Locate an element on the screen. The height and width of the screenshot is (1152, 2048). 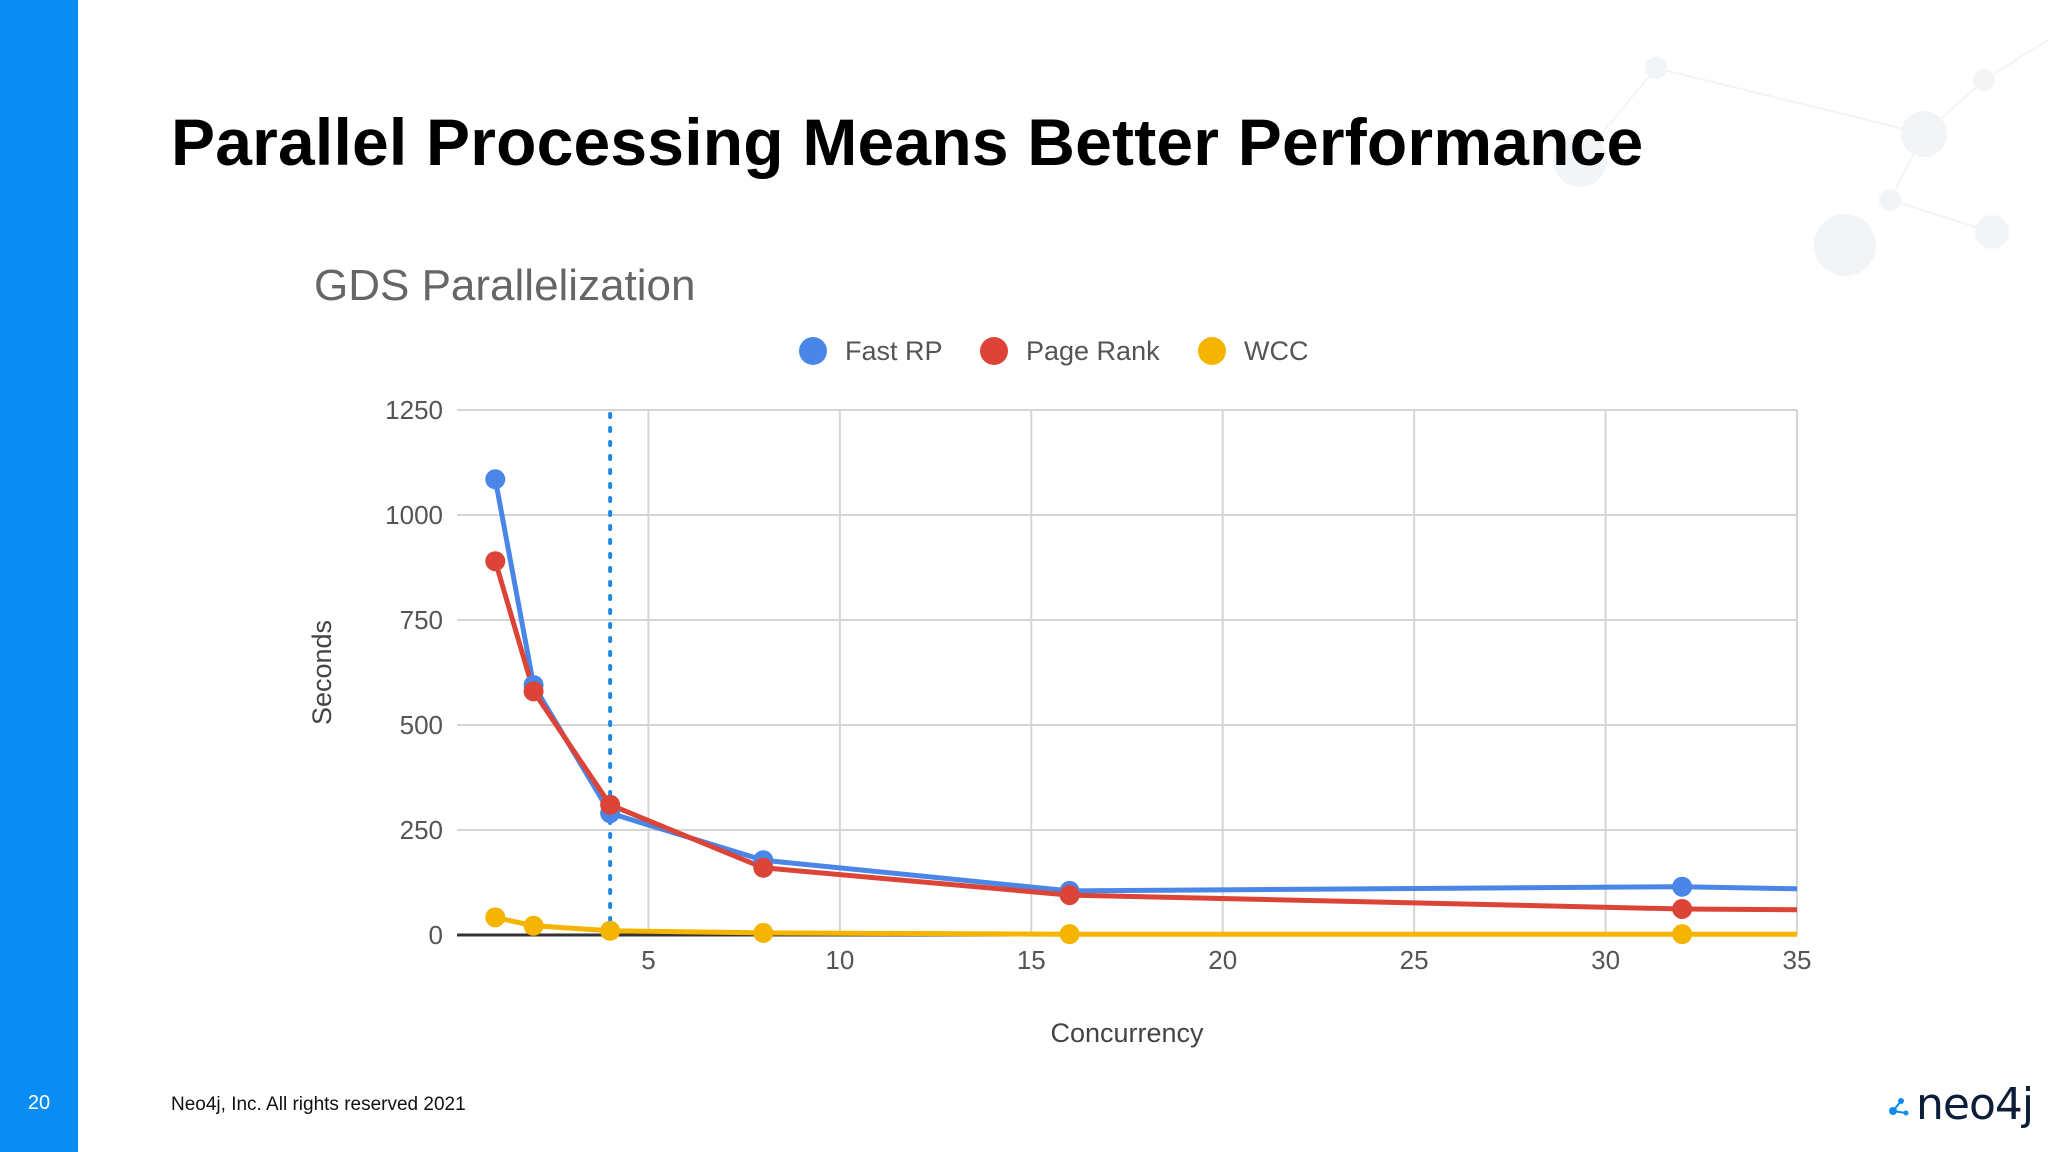
chart-legend: Fast RP Page Rank WCC is located at coordinates (1053, 351).